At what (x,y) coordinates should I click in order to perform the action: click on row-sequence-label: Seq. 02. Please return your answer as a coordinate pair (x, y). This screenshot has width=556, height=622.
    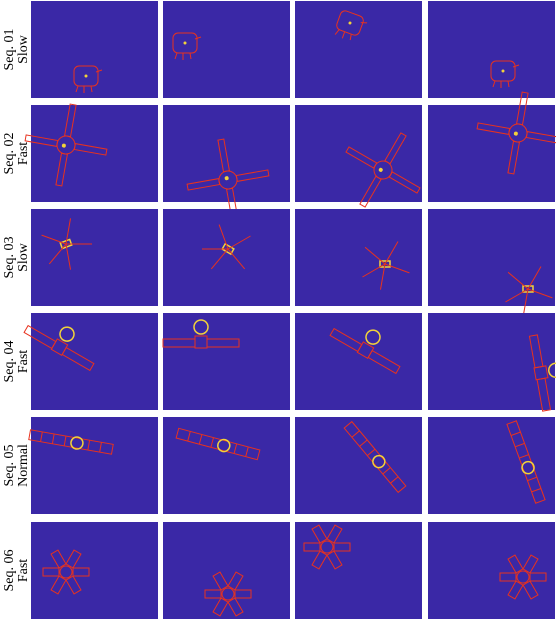
    Looking at the image, I should click on (9, 154).